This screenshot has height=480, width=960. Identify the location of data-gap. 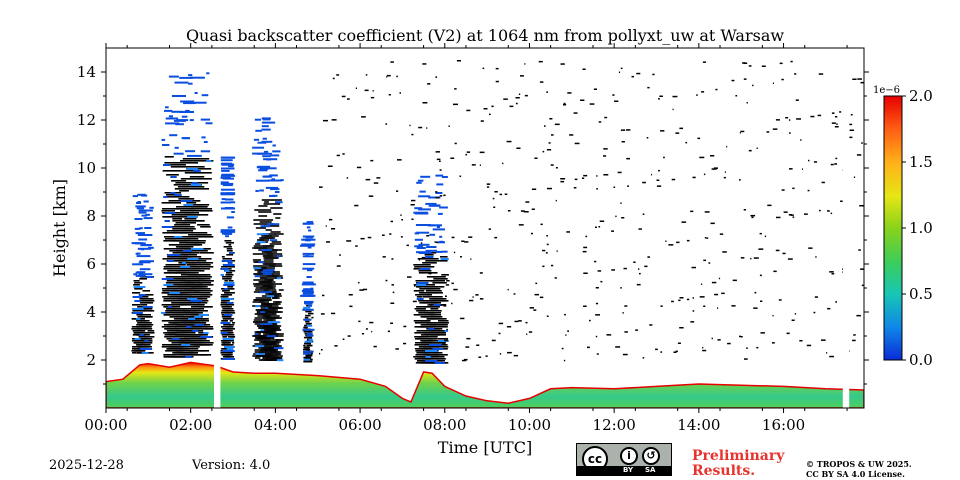
(217, 228).